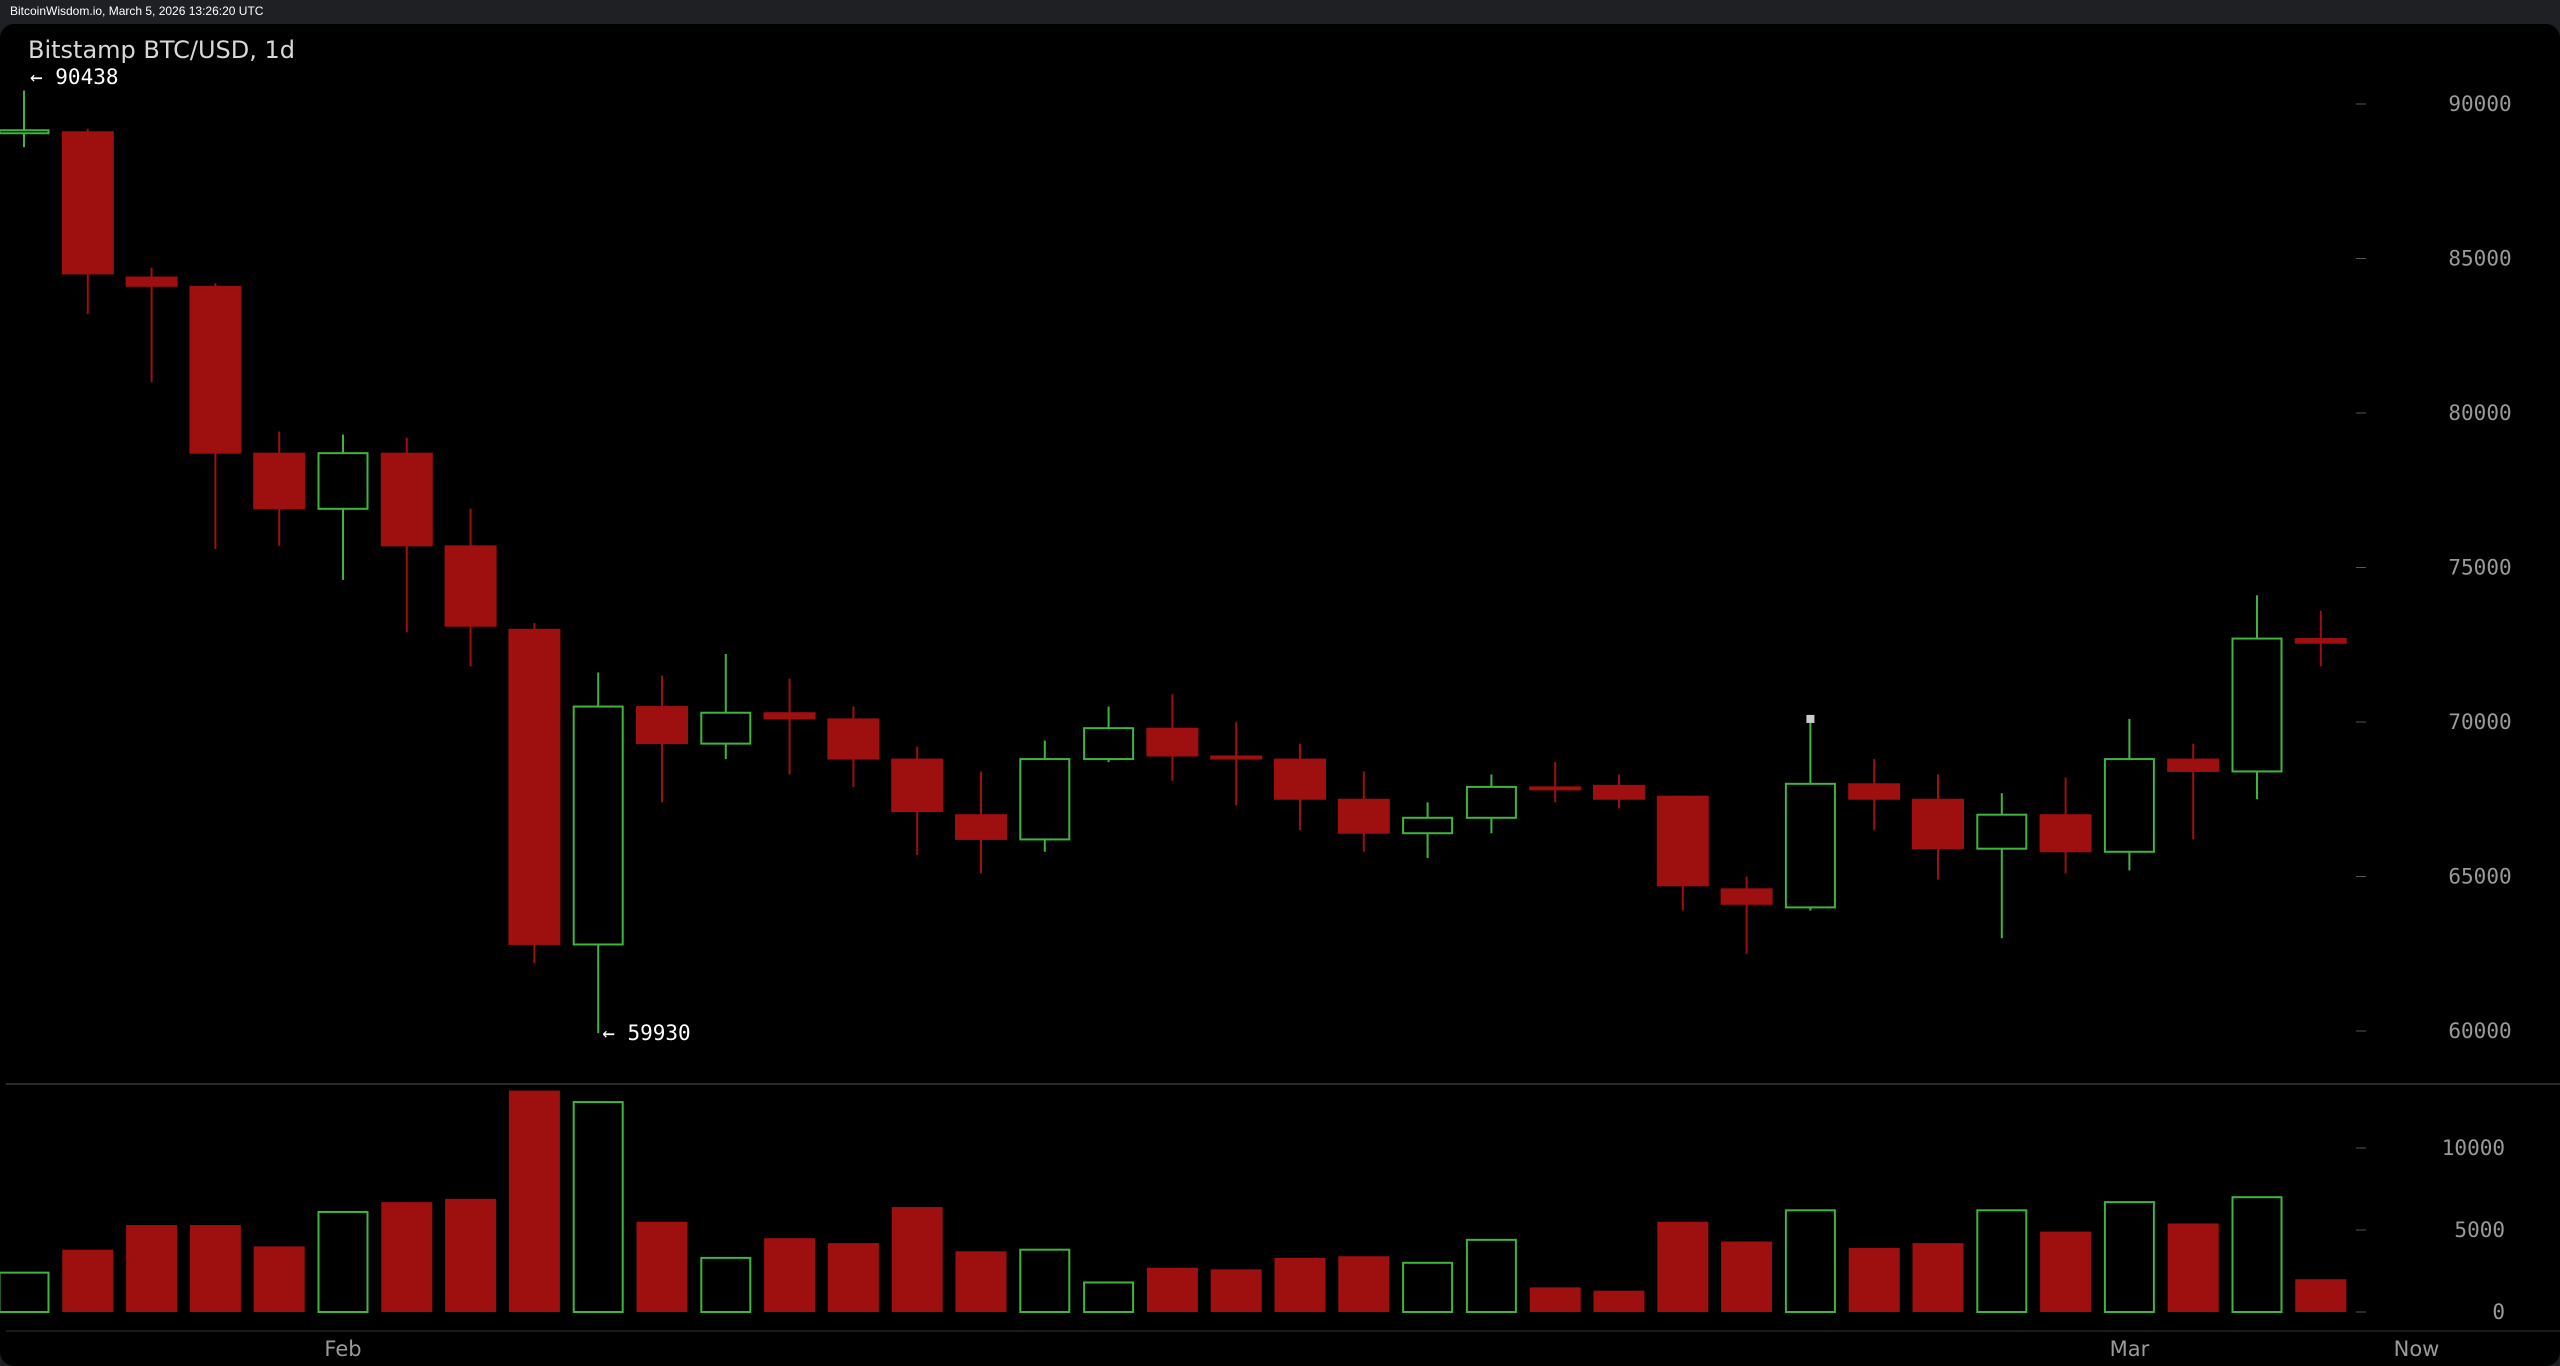  I want to click on price-tick-label: 90000, so click(2479, 104).